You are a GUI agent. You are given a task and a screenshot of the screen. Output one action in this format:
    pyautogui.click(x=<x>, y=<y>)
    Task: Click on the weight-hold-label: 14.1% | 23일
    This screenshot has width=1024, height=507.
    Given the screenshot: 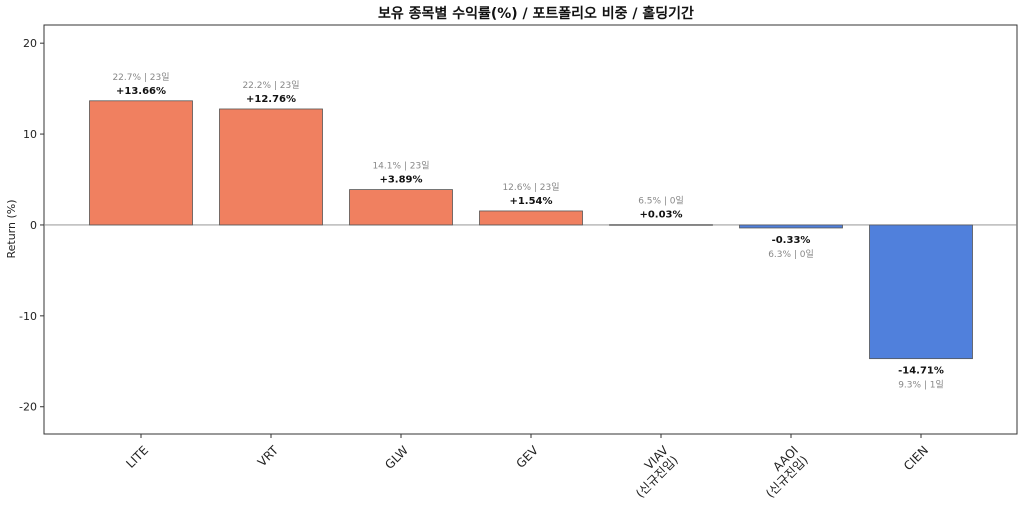 What is the action you would take?
    pyautogui.click(x=400, y=166)
    